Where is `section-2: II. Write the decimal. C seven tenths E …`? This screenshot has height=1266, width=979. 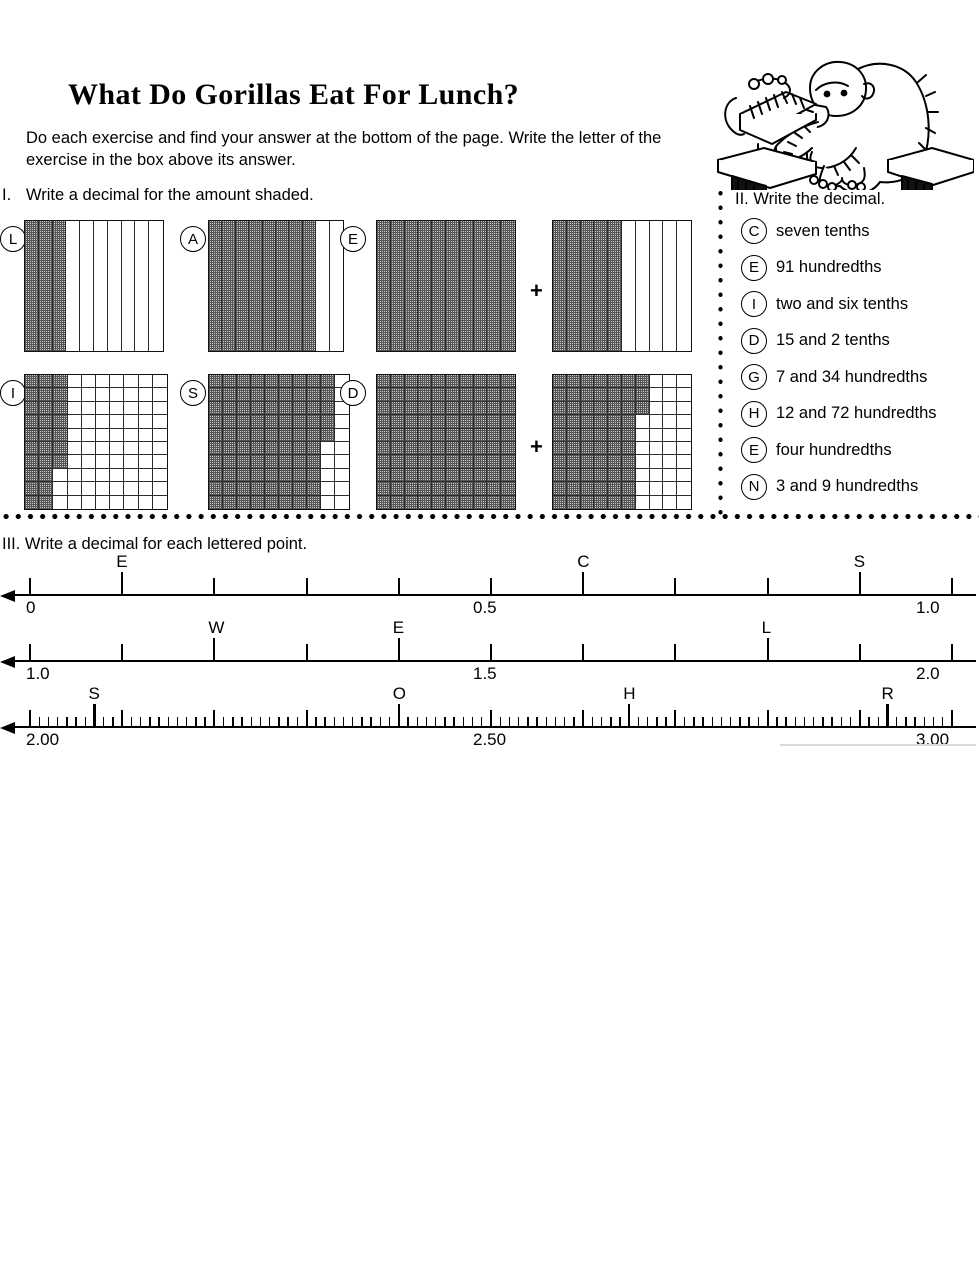 section-2: II. Write the decimal. C seven tenths E … is located at coordinates (857, 349).